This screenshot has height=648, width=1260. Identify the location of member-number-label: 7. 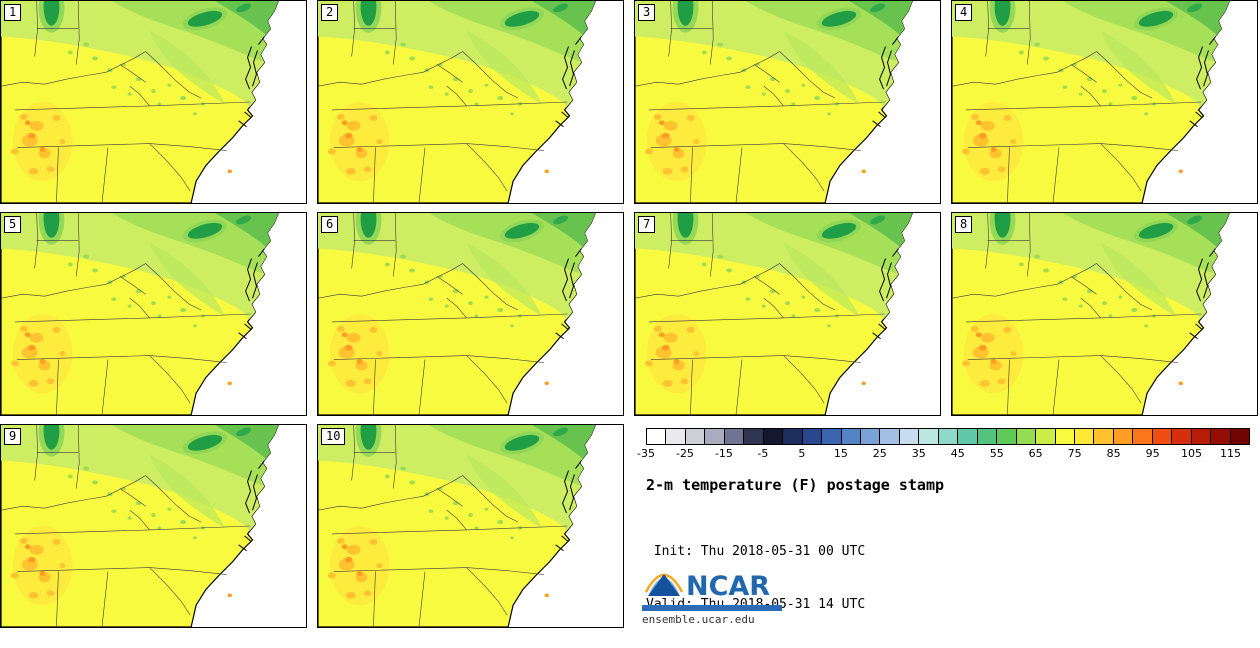
(647, 224).